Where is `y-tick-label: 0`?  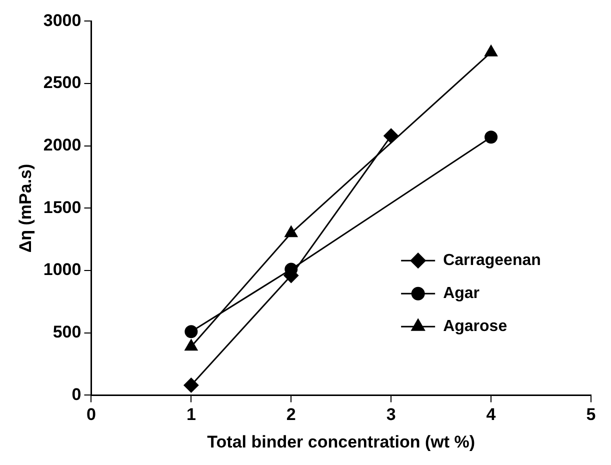
y-tick-label: 0 is located at coordinates (77, 394).